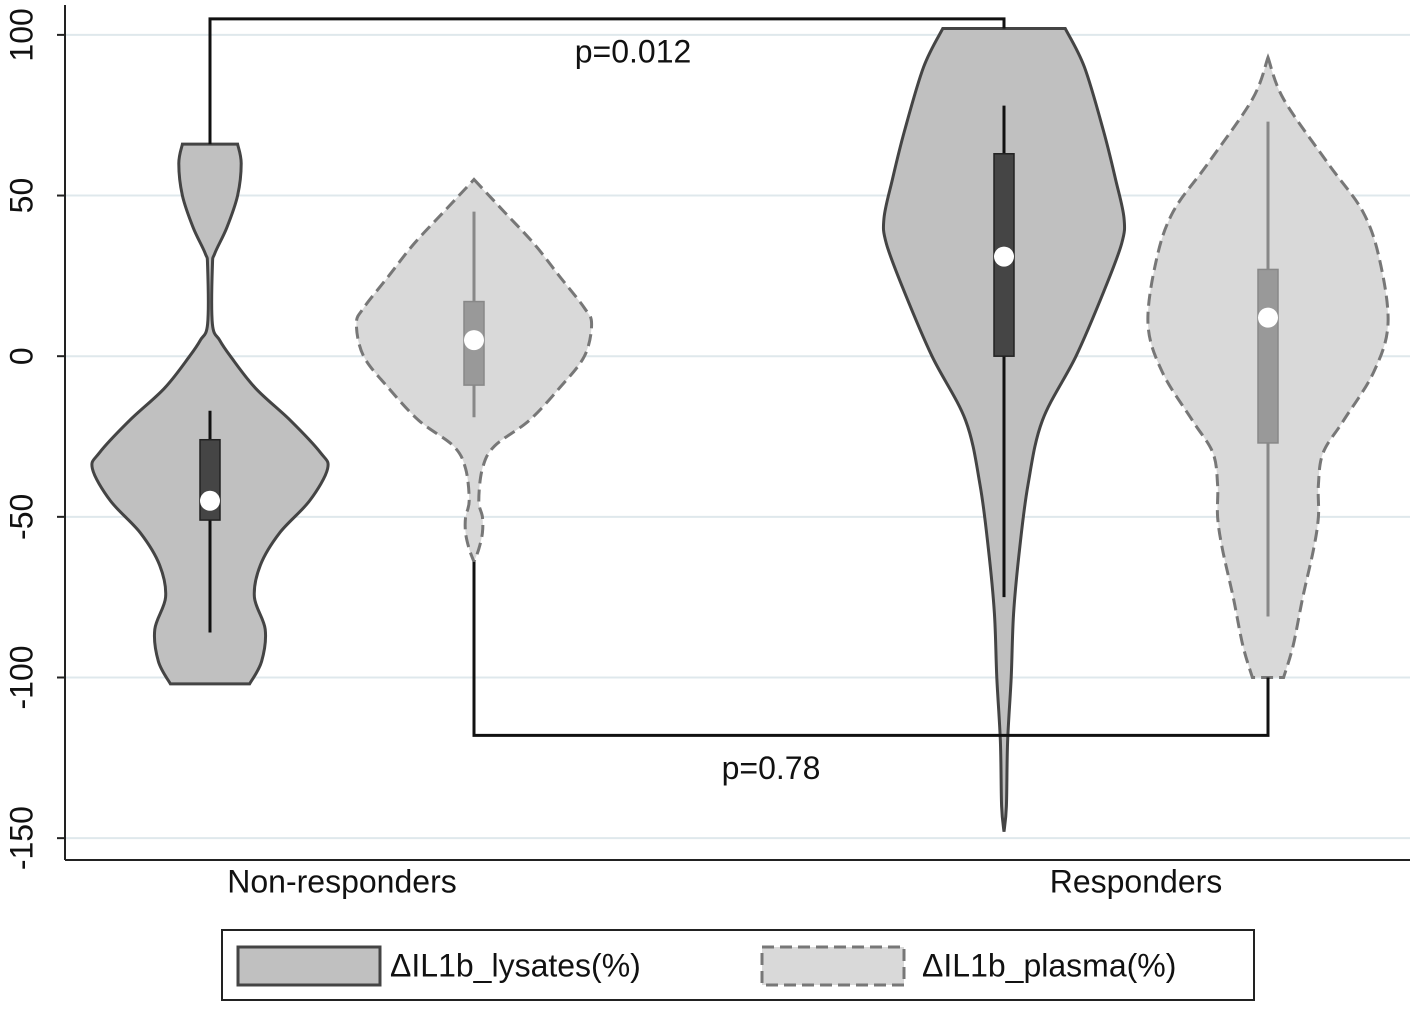  I want to click on annotation: p=0.012, so click(633, 51).